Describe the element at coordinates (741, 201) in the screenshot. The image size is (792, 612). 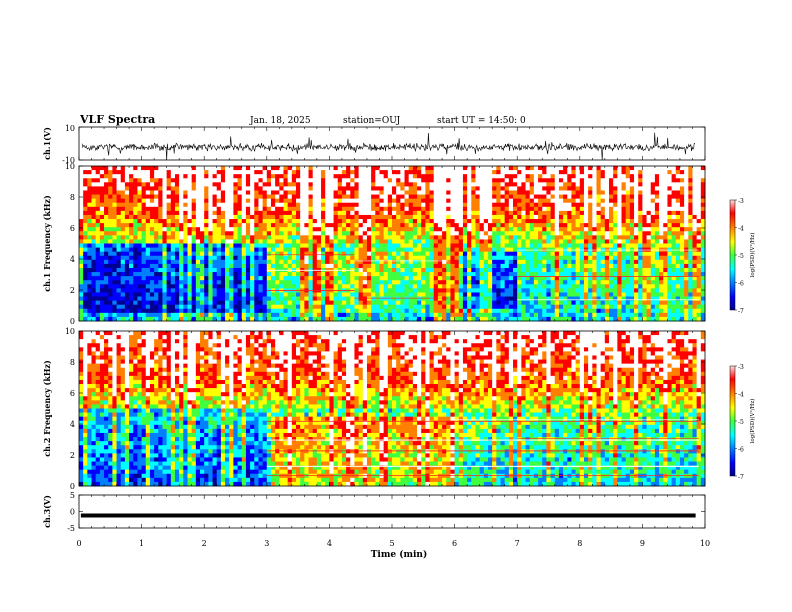
I see `ch1-colorbar-tick: -3` at that location.